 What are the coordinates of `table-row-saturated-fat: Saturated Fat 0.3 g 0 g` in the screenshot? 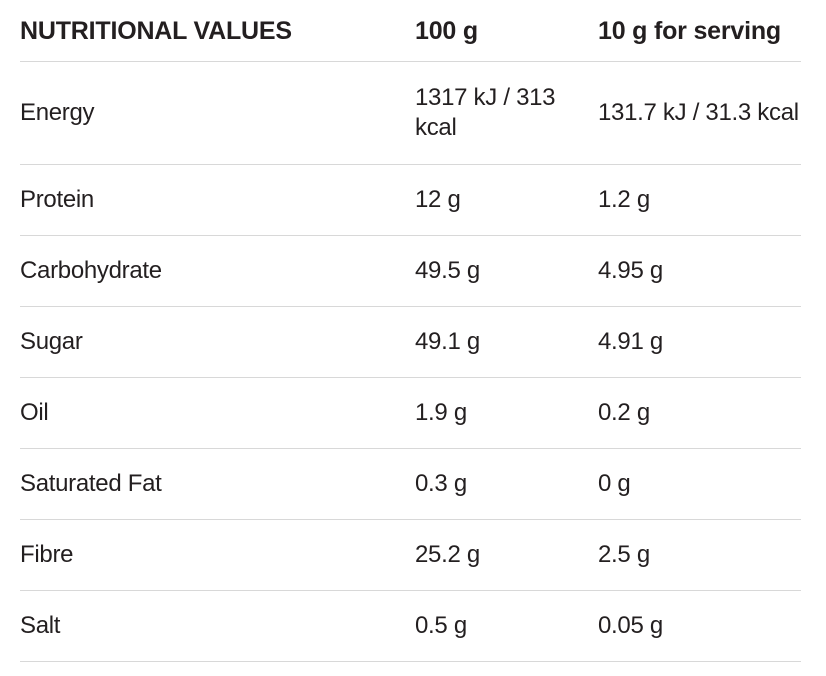 It's located at (410, 484).